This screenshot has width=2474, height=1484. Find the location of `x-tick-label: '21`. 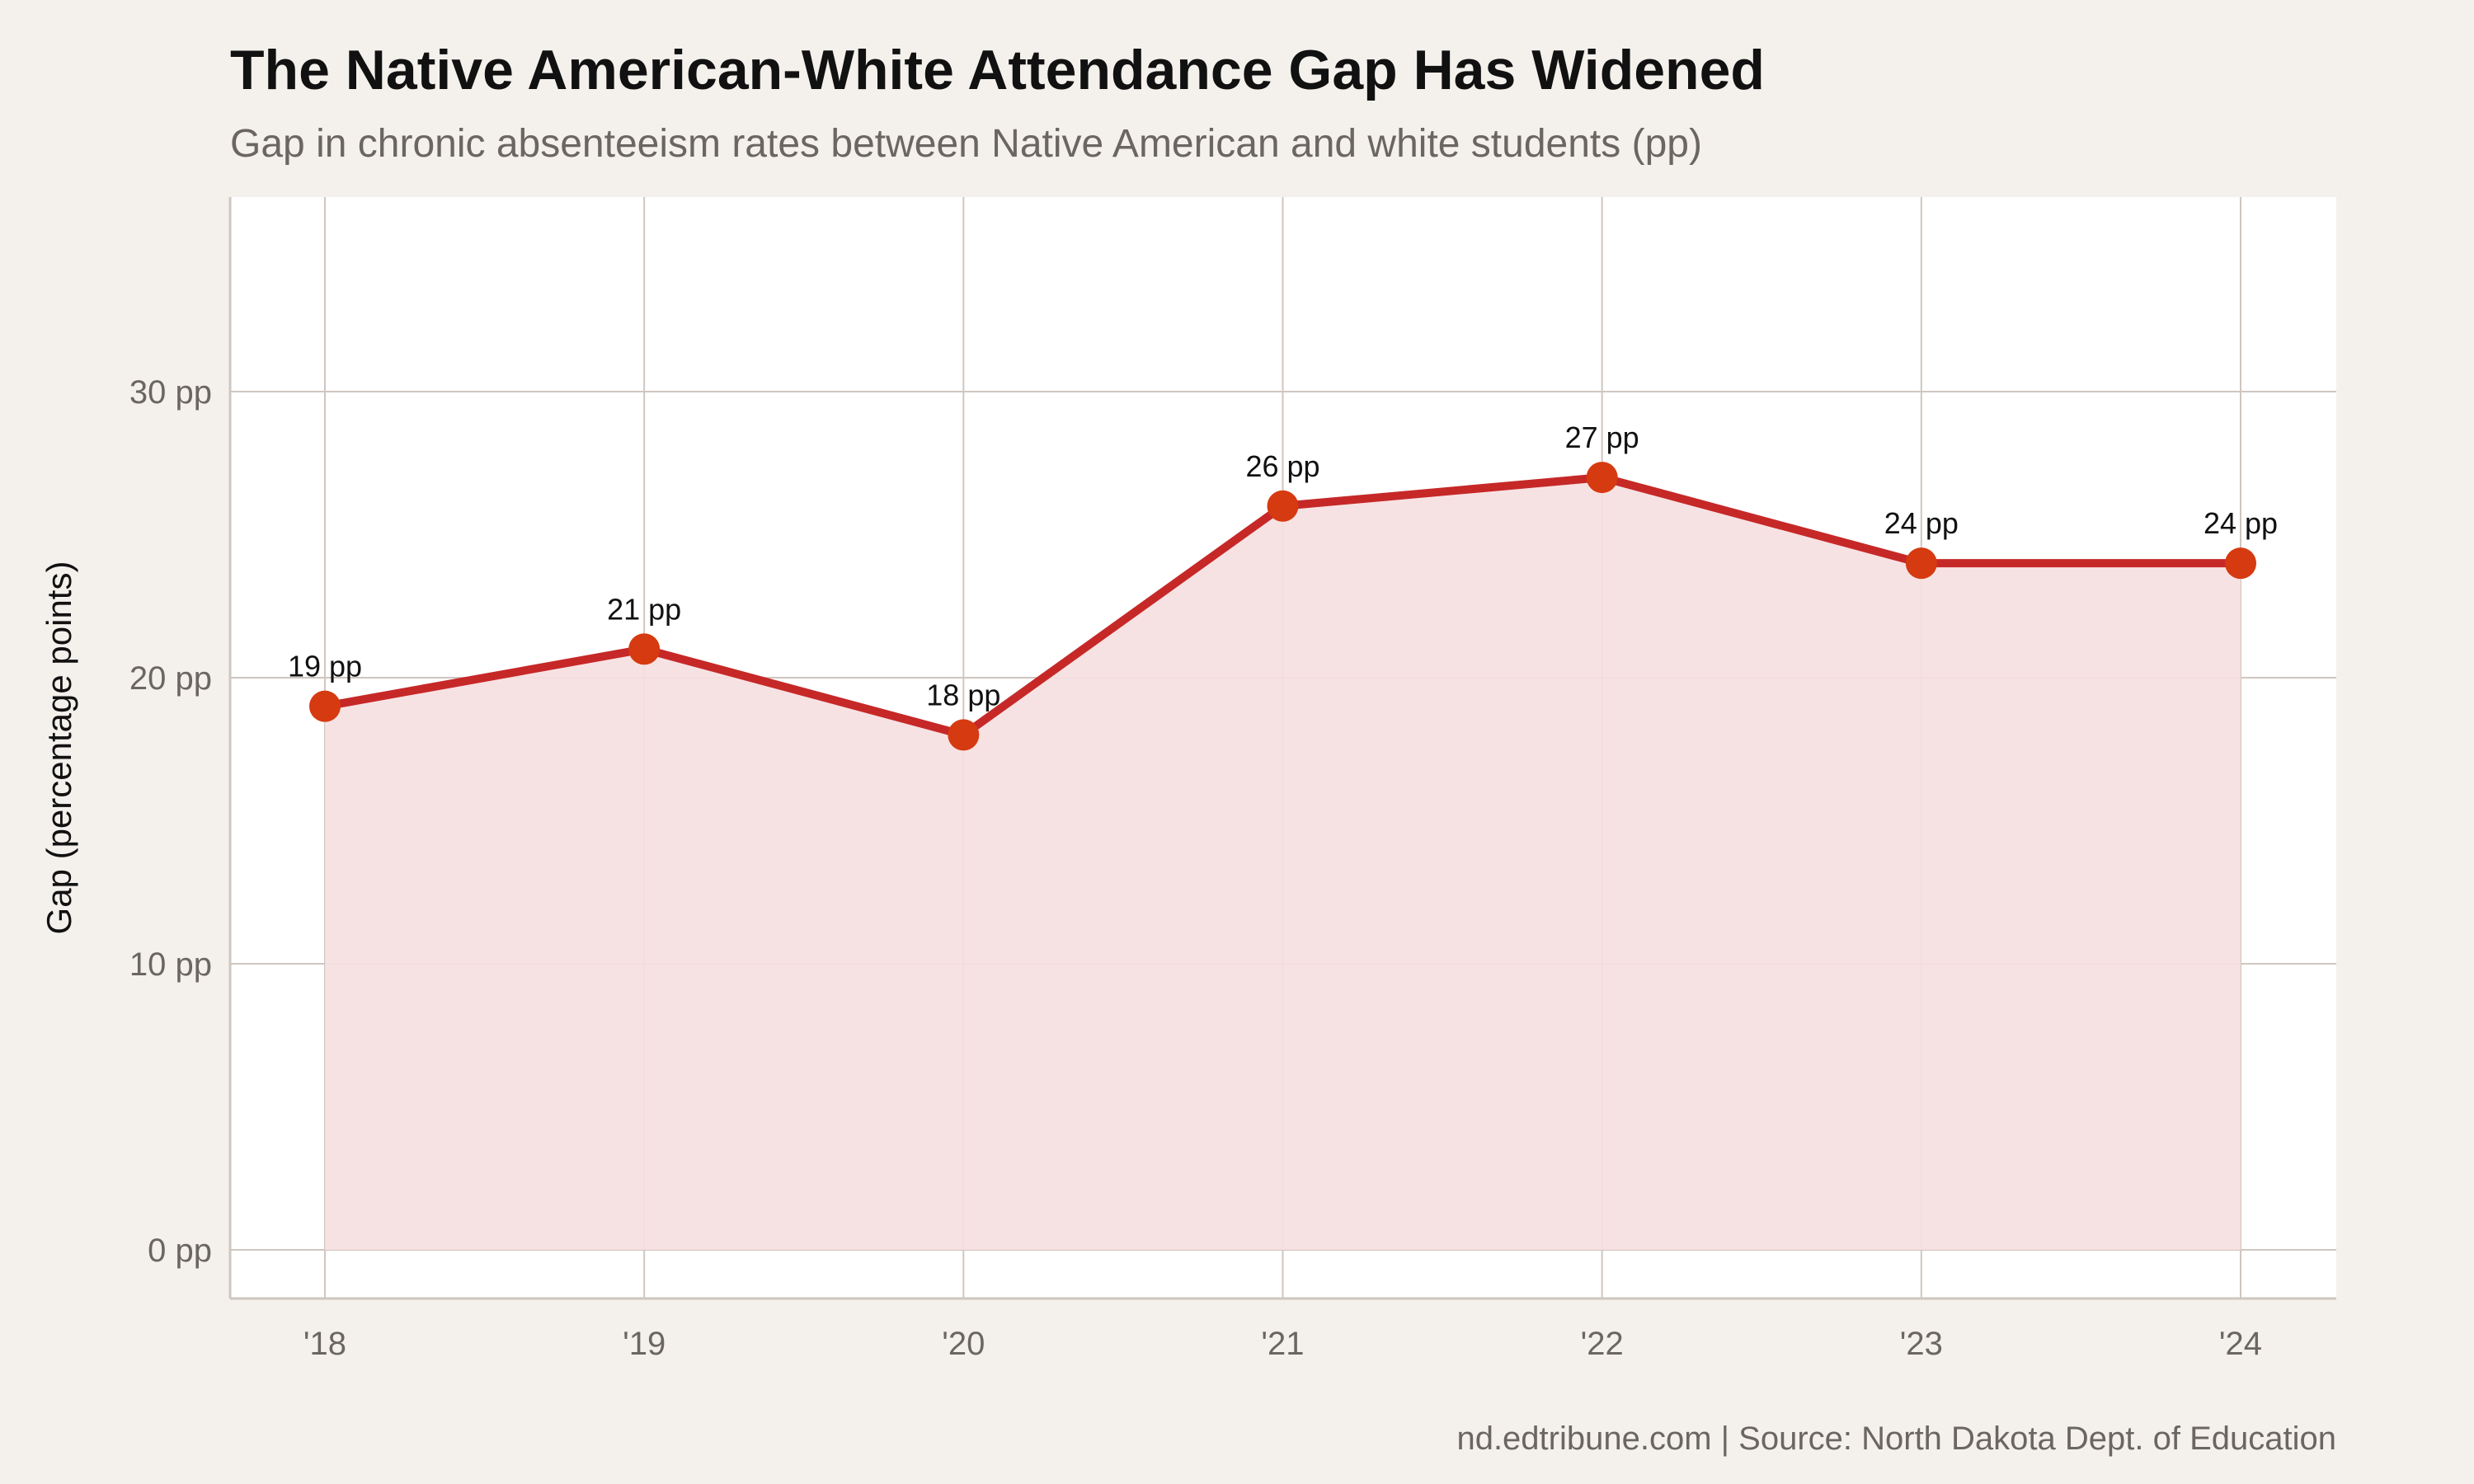

x-tick-label: '21 is located at coordinates (1282, 1344).